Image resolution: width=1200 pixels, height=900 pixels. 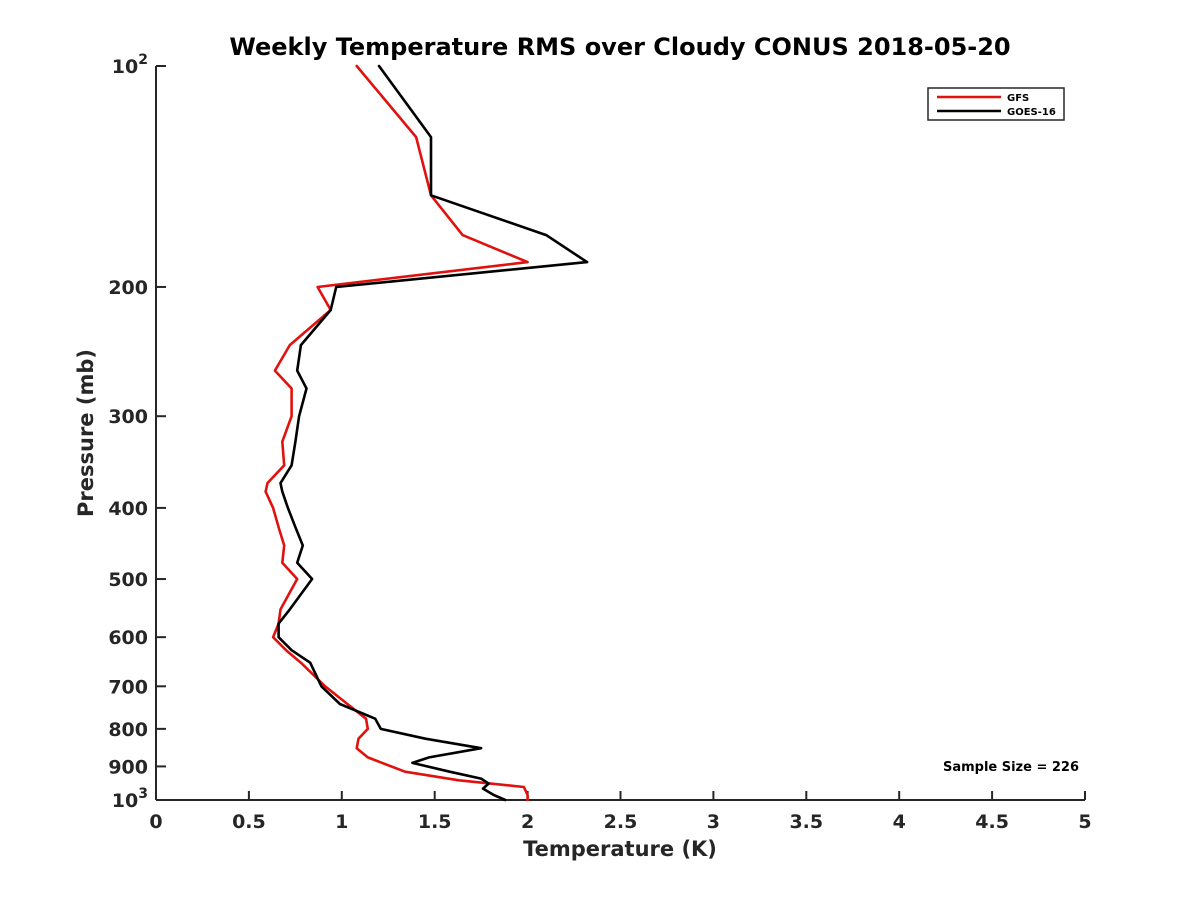 I want to click on sample-size-annotation: Sample Size = 226, so click(x=1011, y=767).